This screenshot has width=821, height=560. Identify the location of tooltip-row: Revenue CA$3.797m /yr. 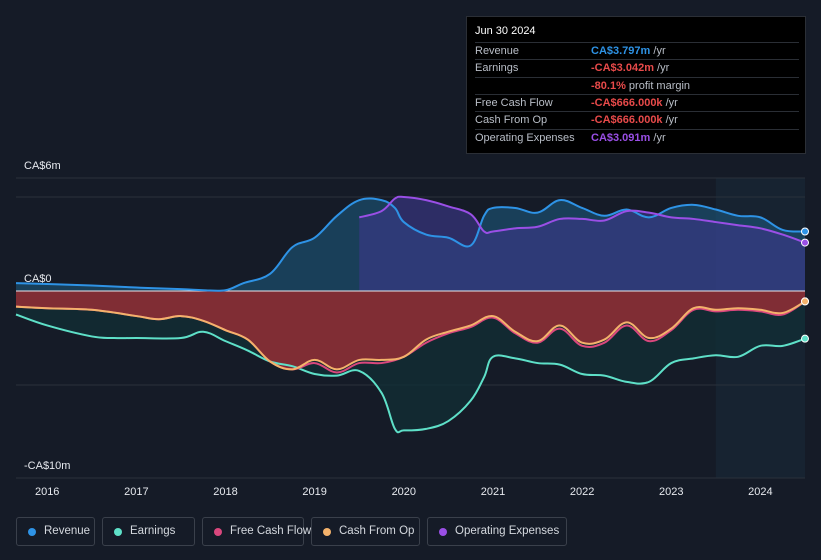
(637, 50).